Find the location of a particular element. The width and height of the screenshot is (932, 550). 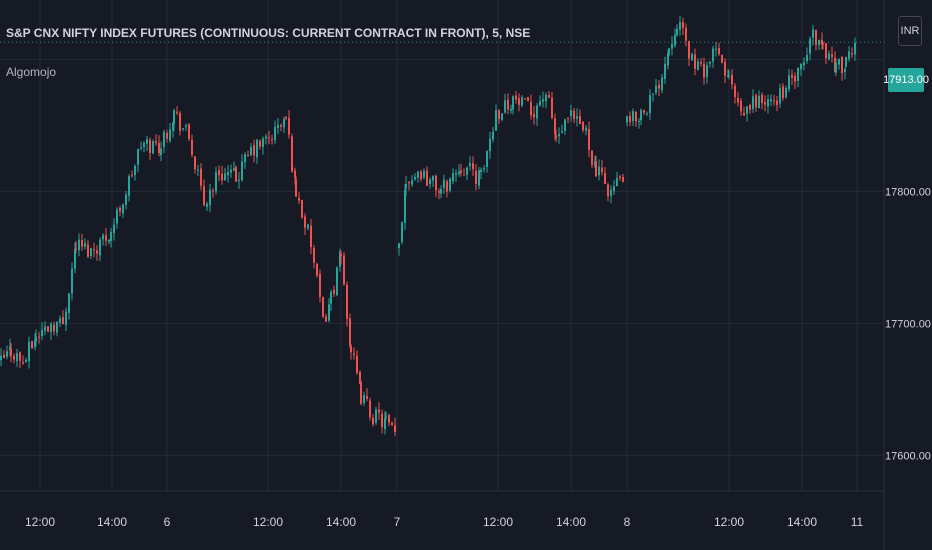

x-tick-label: 6 is located at coordinates (167, 522).